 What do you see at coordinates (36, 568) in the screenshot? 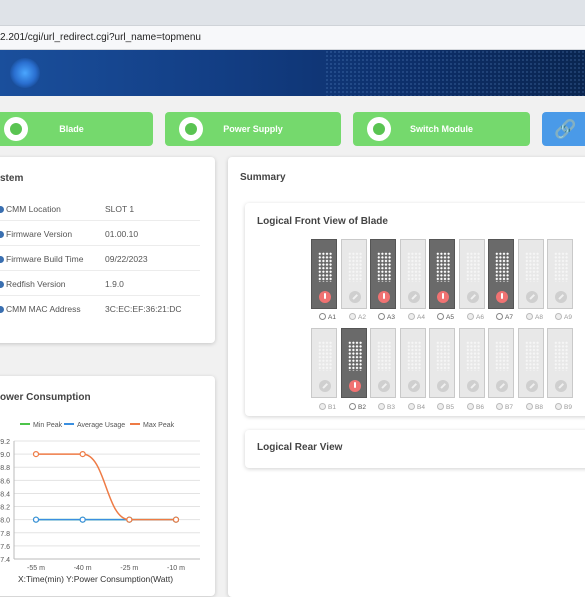
I see `x-tick-label: -55 m` at bounding box center [36, 568].